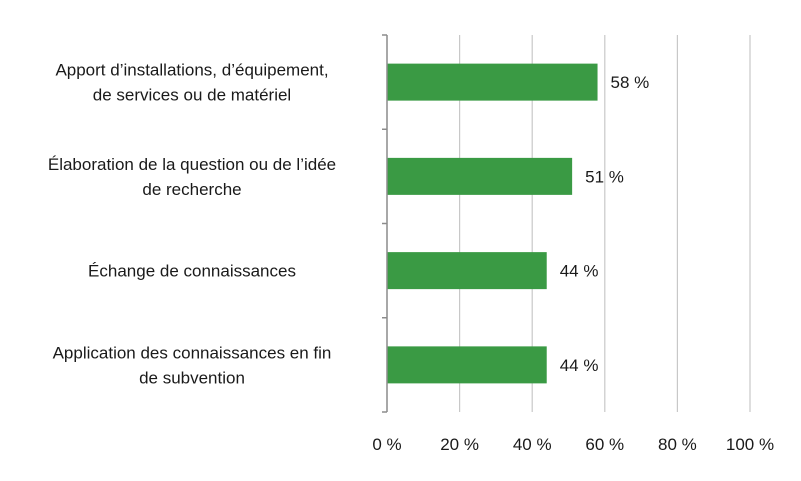 Image resolution: width=801 pixels, height=481 pixels. I want to click on x-tick-label-100: 100 %, so click(750, 444).